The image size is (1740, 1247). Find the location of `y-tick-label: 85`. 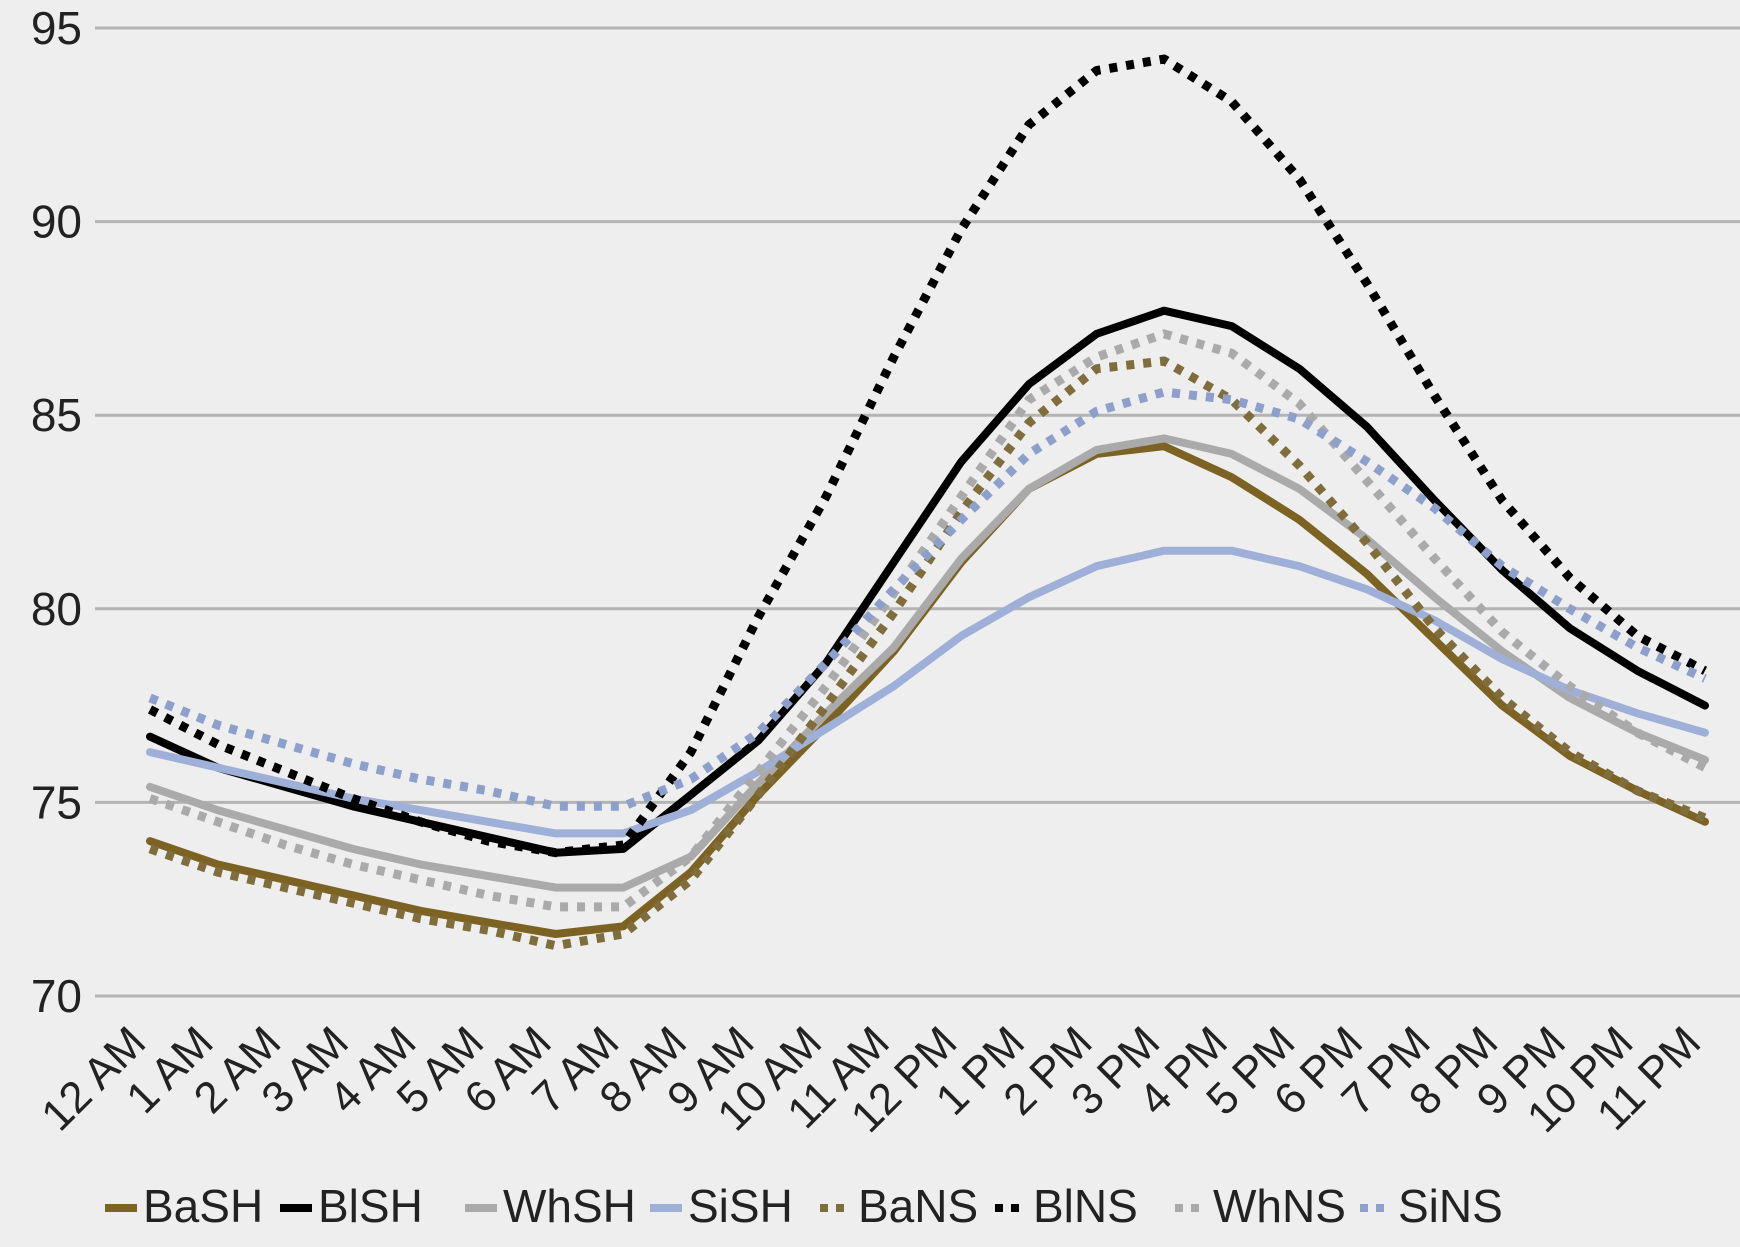

y-tick-label: 85 is located at coordinates (56, 415).